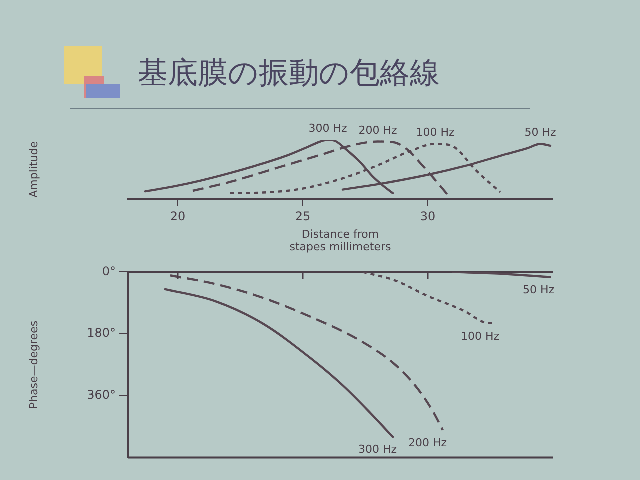 This screenshot has width=640, height=480. I want to click on x-tick-label: 30, so click(428, 217).